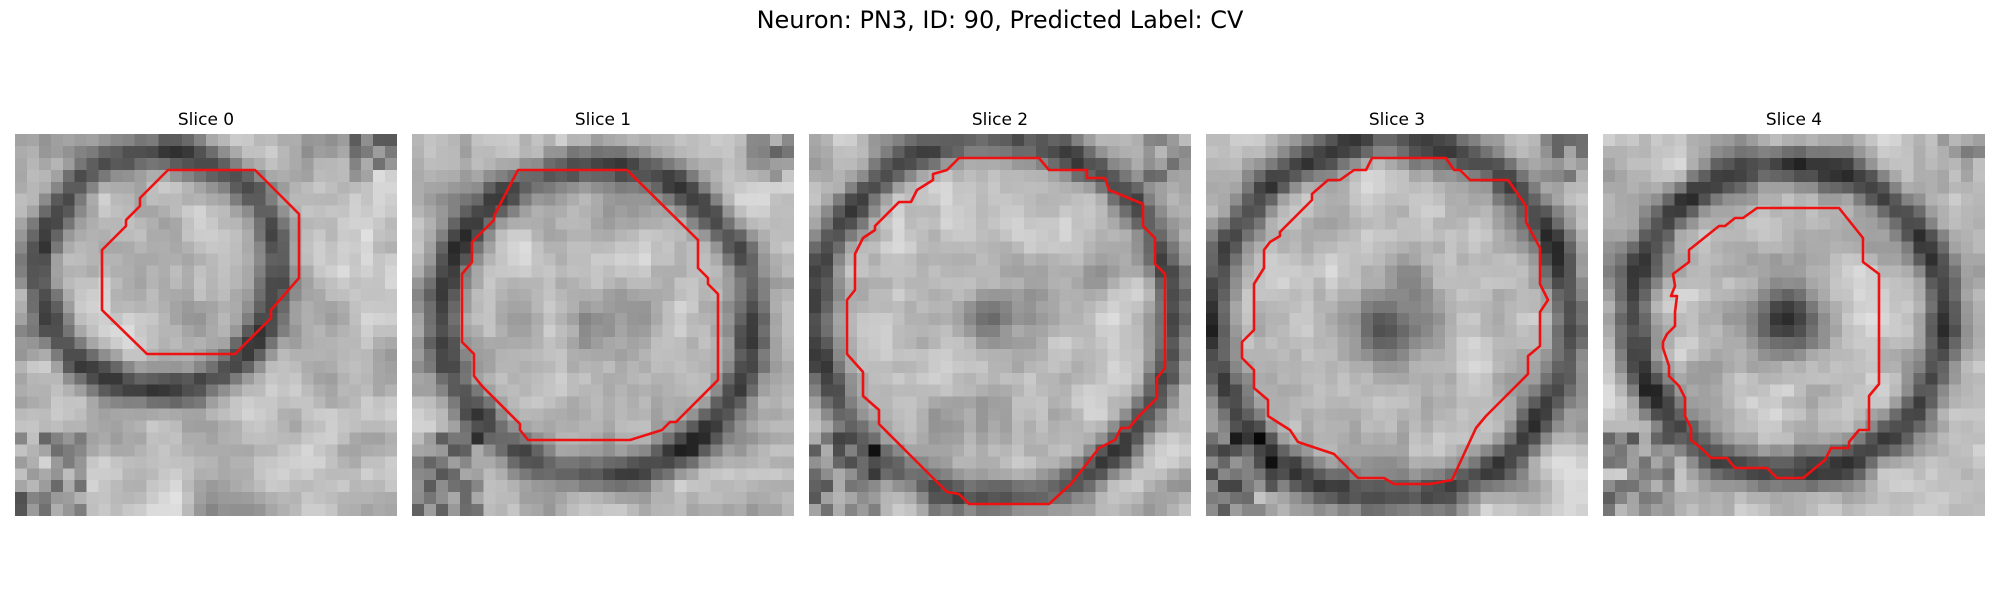  I want to click on slice-panel-1: Slice 1, so click(603, 312).